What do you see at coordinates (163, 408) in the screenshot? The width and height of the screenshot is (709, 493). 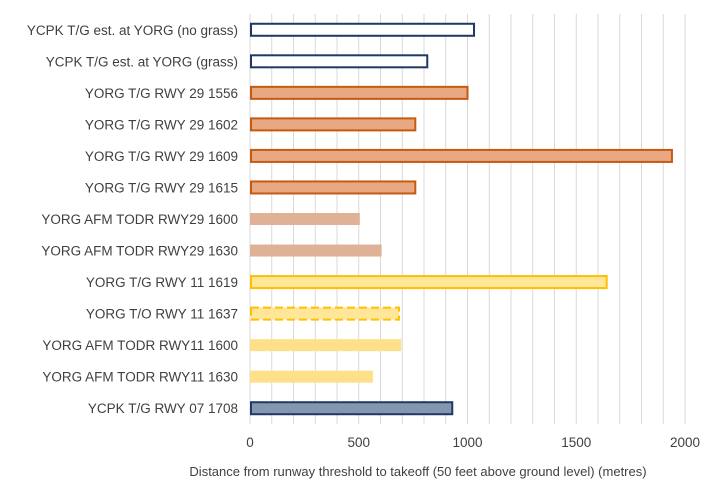 I see `category-label: YCPK T/G RWY 07 1708` at bounding box center [163, 408].